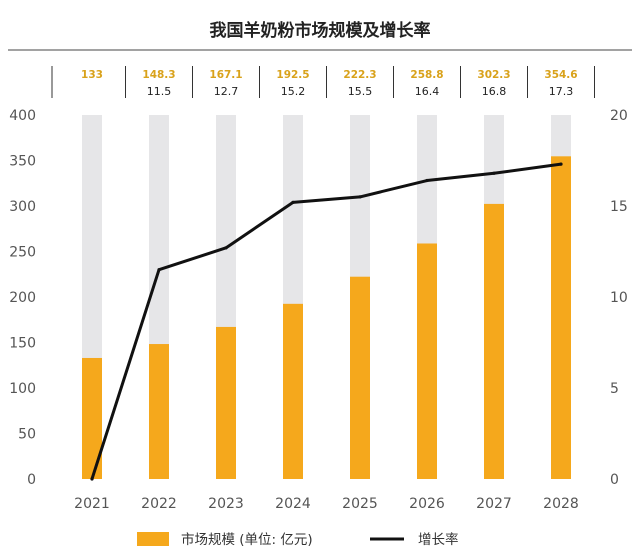 The width and height of the screenshot is (640, 557). What do you see at coordinates (293, 504) in the screenshot?
I see `x-axis-tick-label: 2024` at bounding box center [293, 504].